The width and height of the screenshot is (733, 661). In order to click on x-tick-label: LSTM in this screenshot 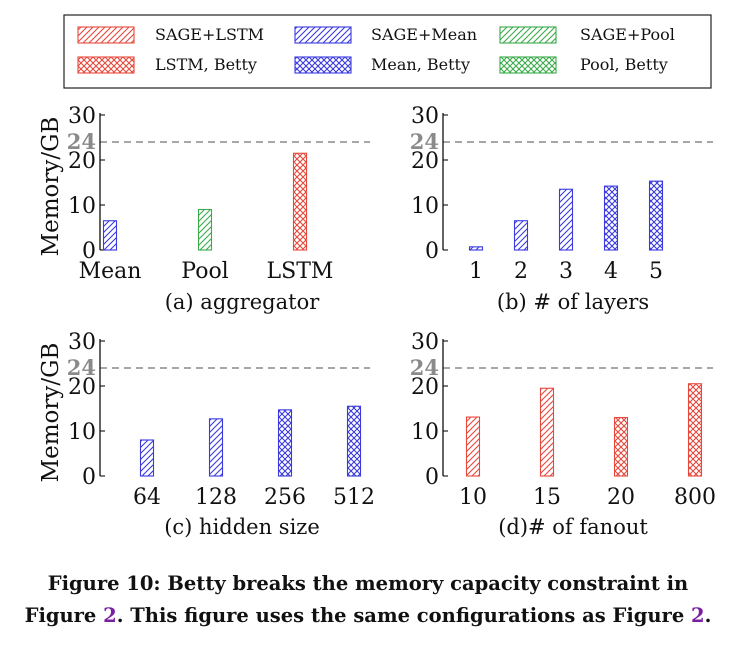, I will do `click(300, 271)`.